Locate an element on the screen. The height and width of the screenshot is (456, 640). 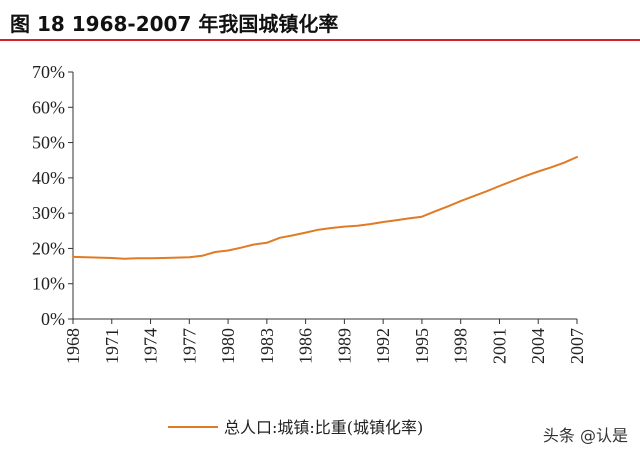
title-divider is located at coordinates (320, 40).